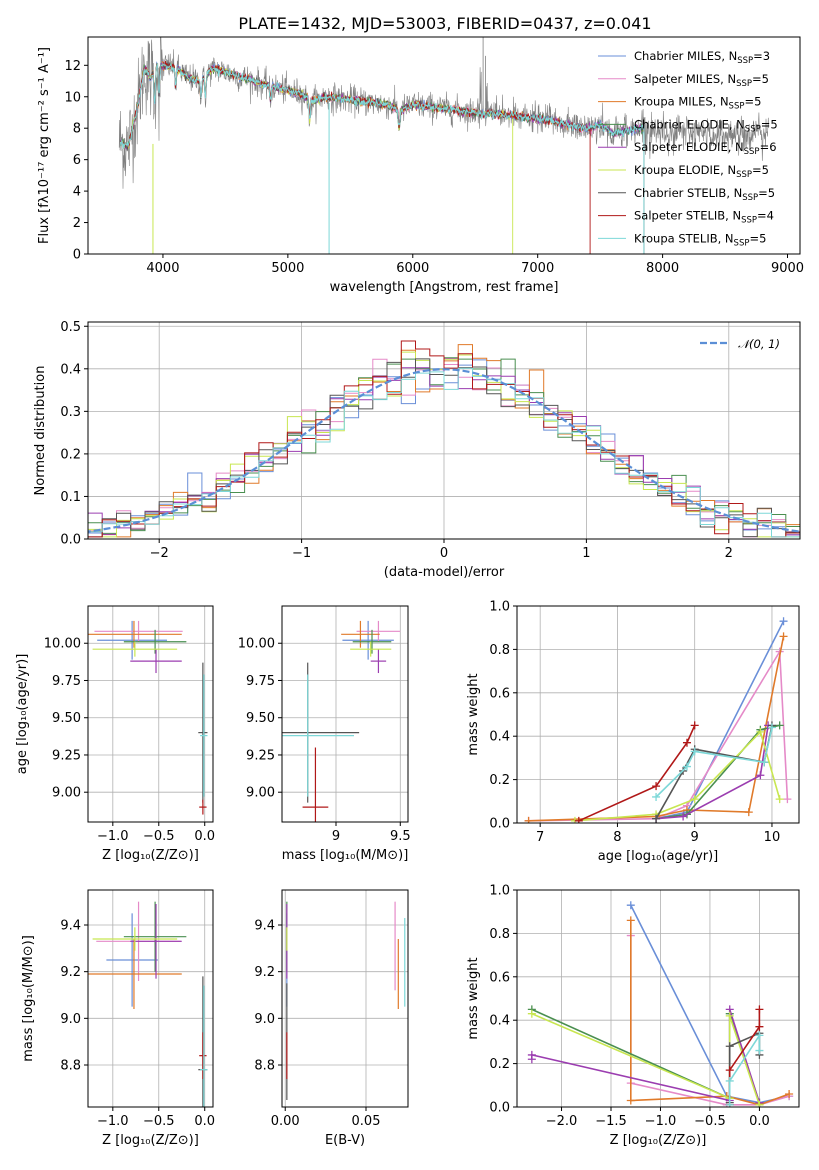 This screenshot has width=819, height=1170. I want to click on weight-vs-age-ytick-label: 0.4, so click(499, 737).